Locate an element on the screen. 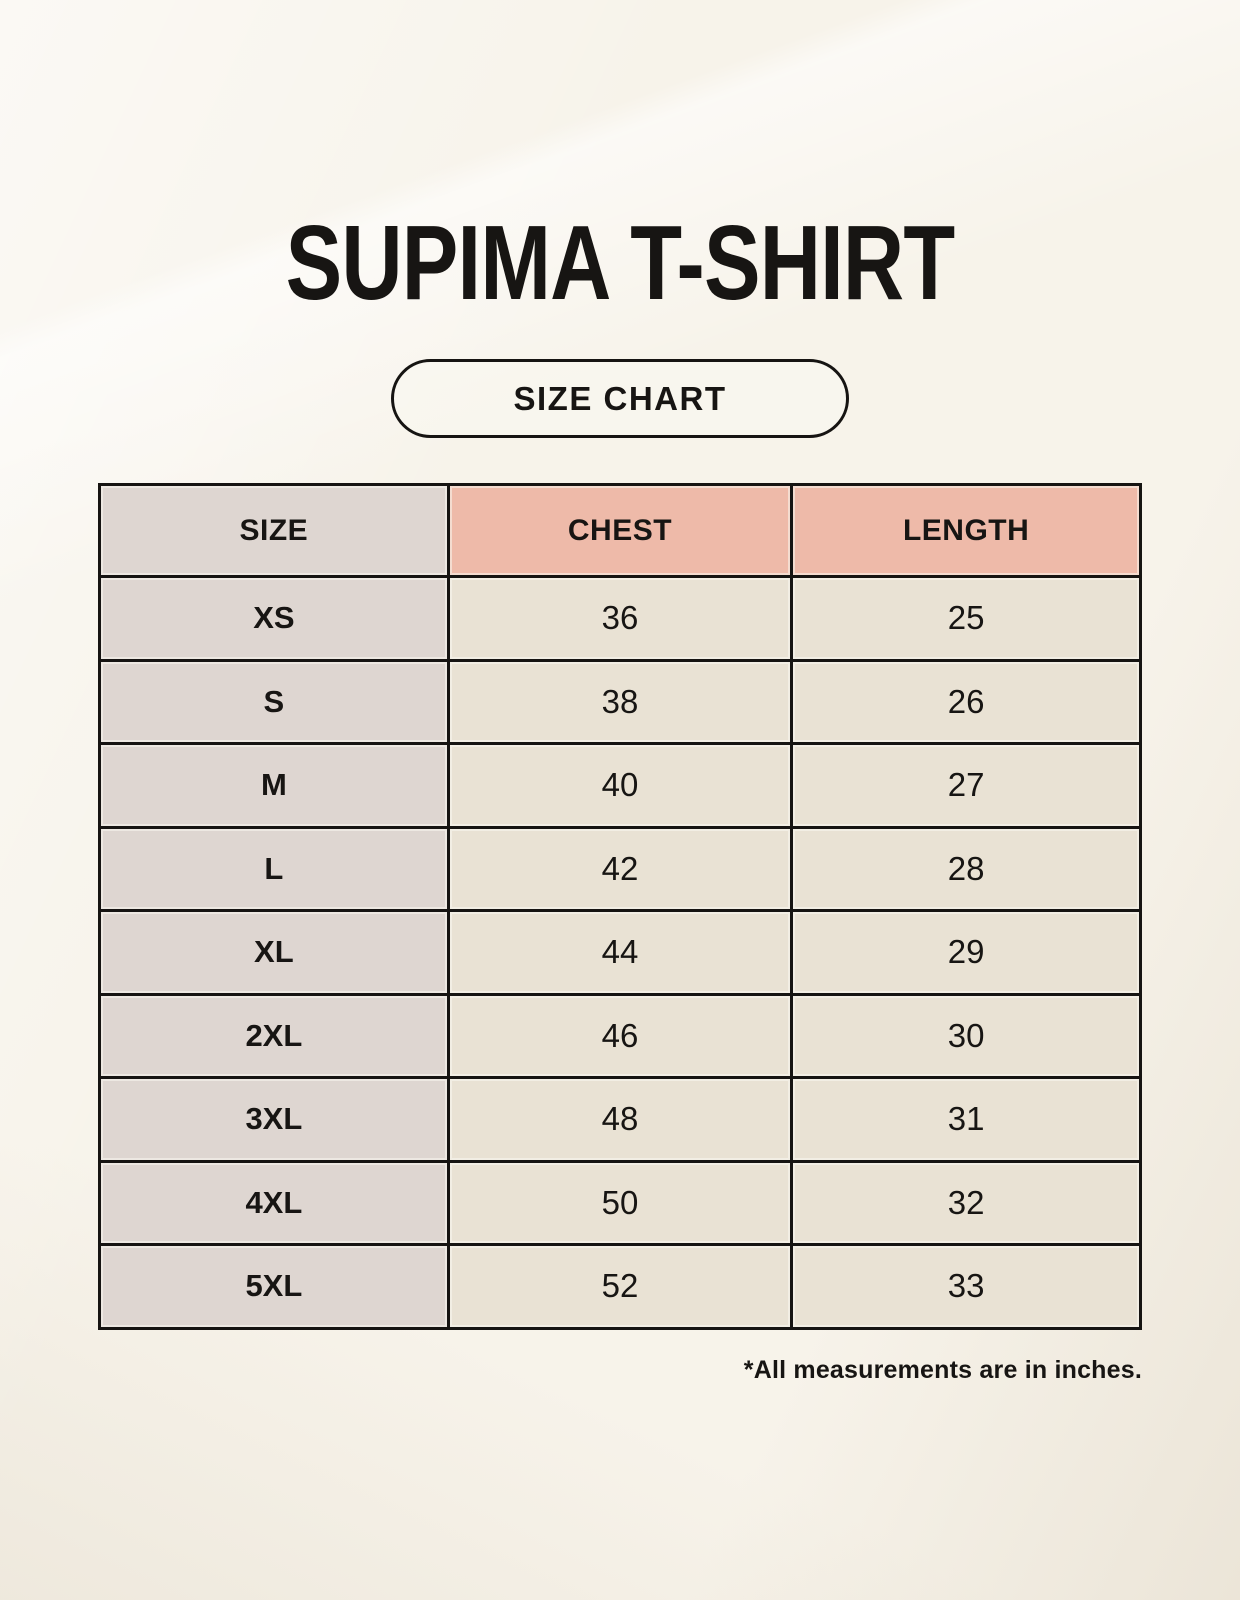 Image resolution: width=1240 pixels, height=1600 pixels. page-title: SUPIMA T-SHIRT is located at coordinates (620, 263).